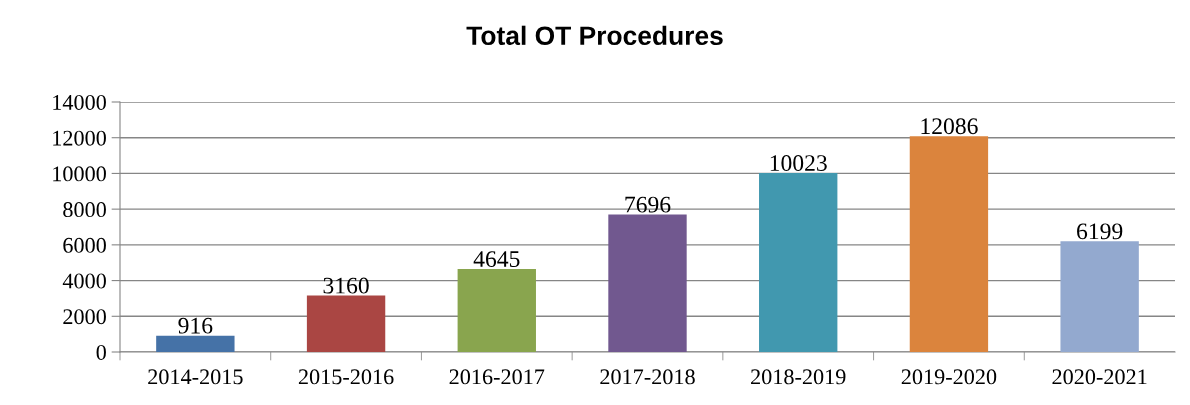 The width and height of the screenshot is (1190, 405). Describe the element at coordinates (798, 377) in the screenshot. I see `x-tick-label: 2018-2019` at that location.